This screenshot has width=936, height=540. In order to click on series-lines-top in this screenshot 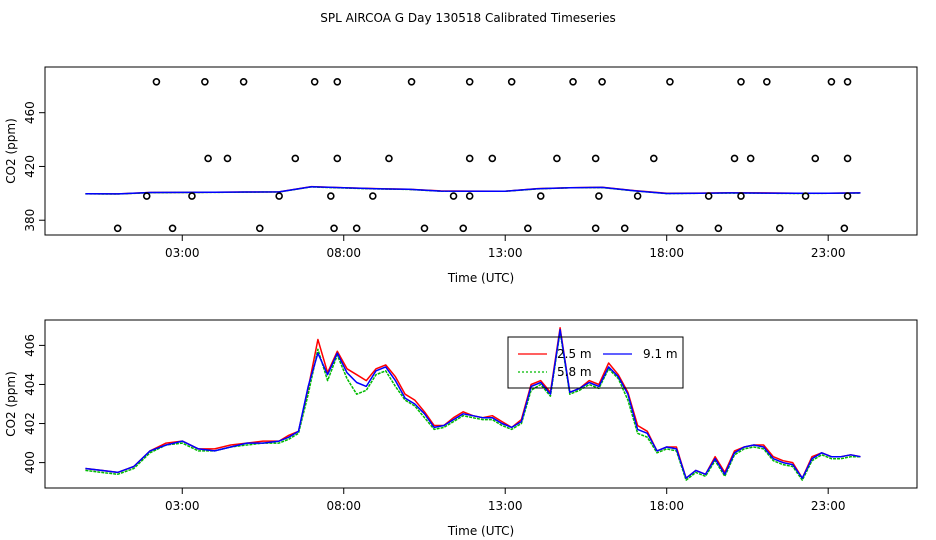, I will do `click(473, 190)`.